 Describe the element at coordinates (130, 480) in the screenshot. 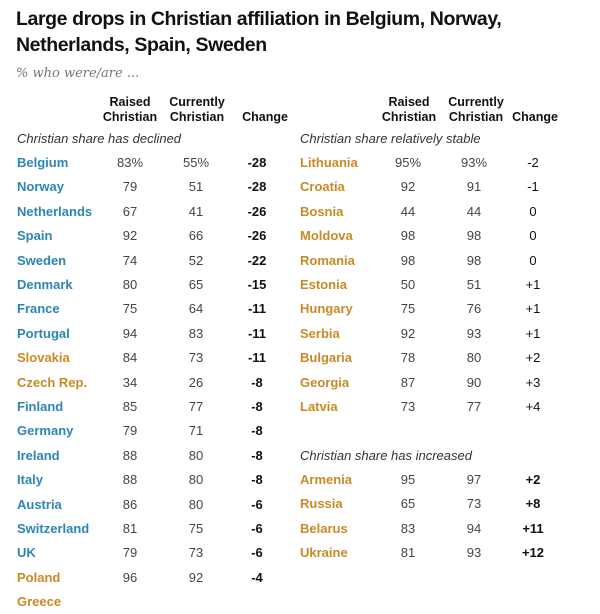

I see `raised-christian-value: 88` at that location.